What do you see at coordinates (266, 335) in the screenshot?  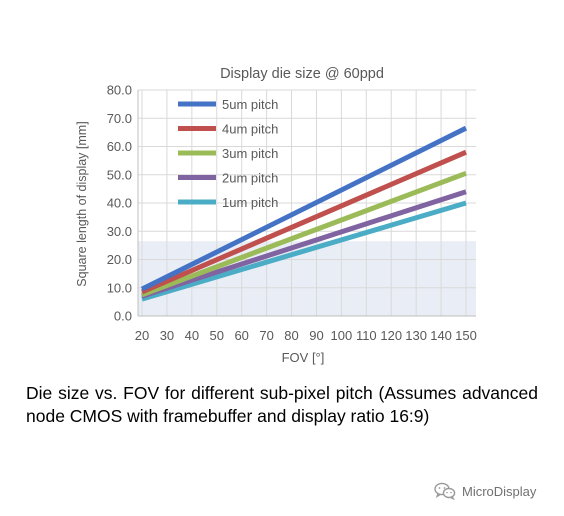 I see `x-tick-label: 70` at bounding box center [266, 335].